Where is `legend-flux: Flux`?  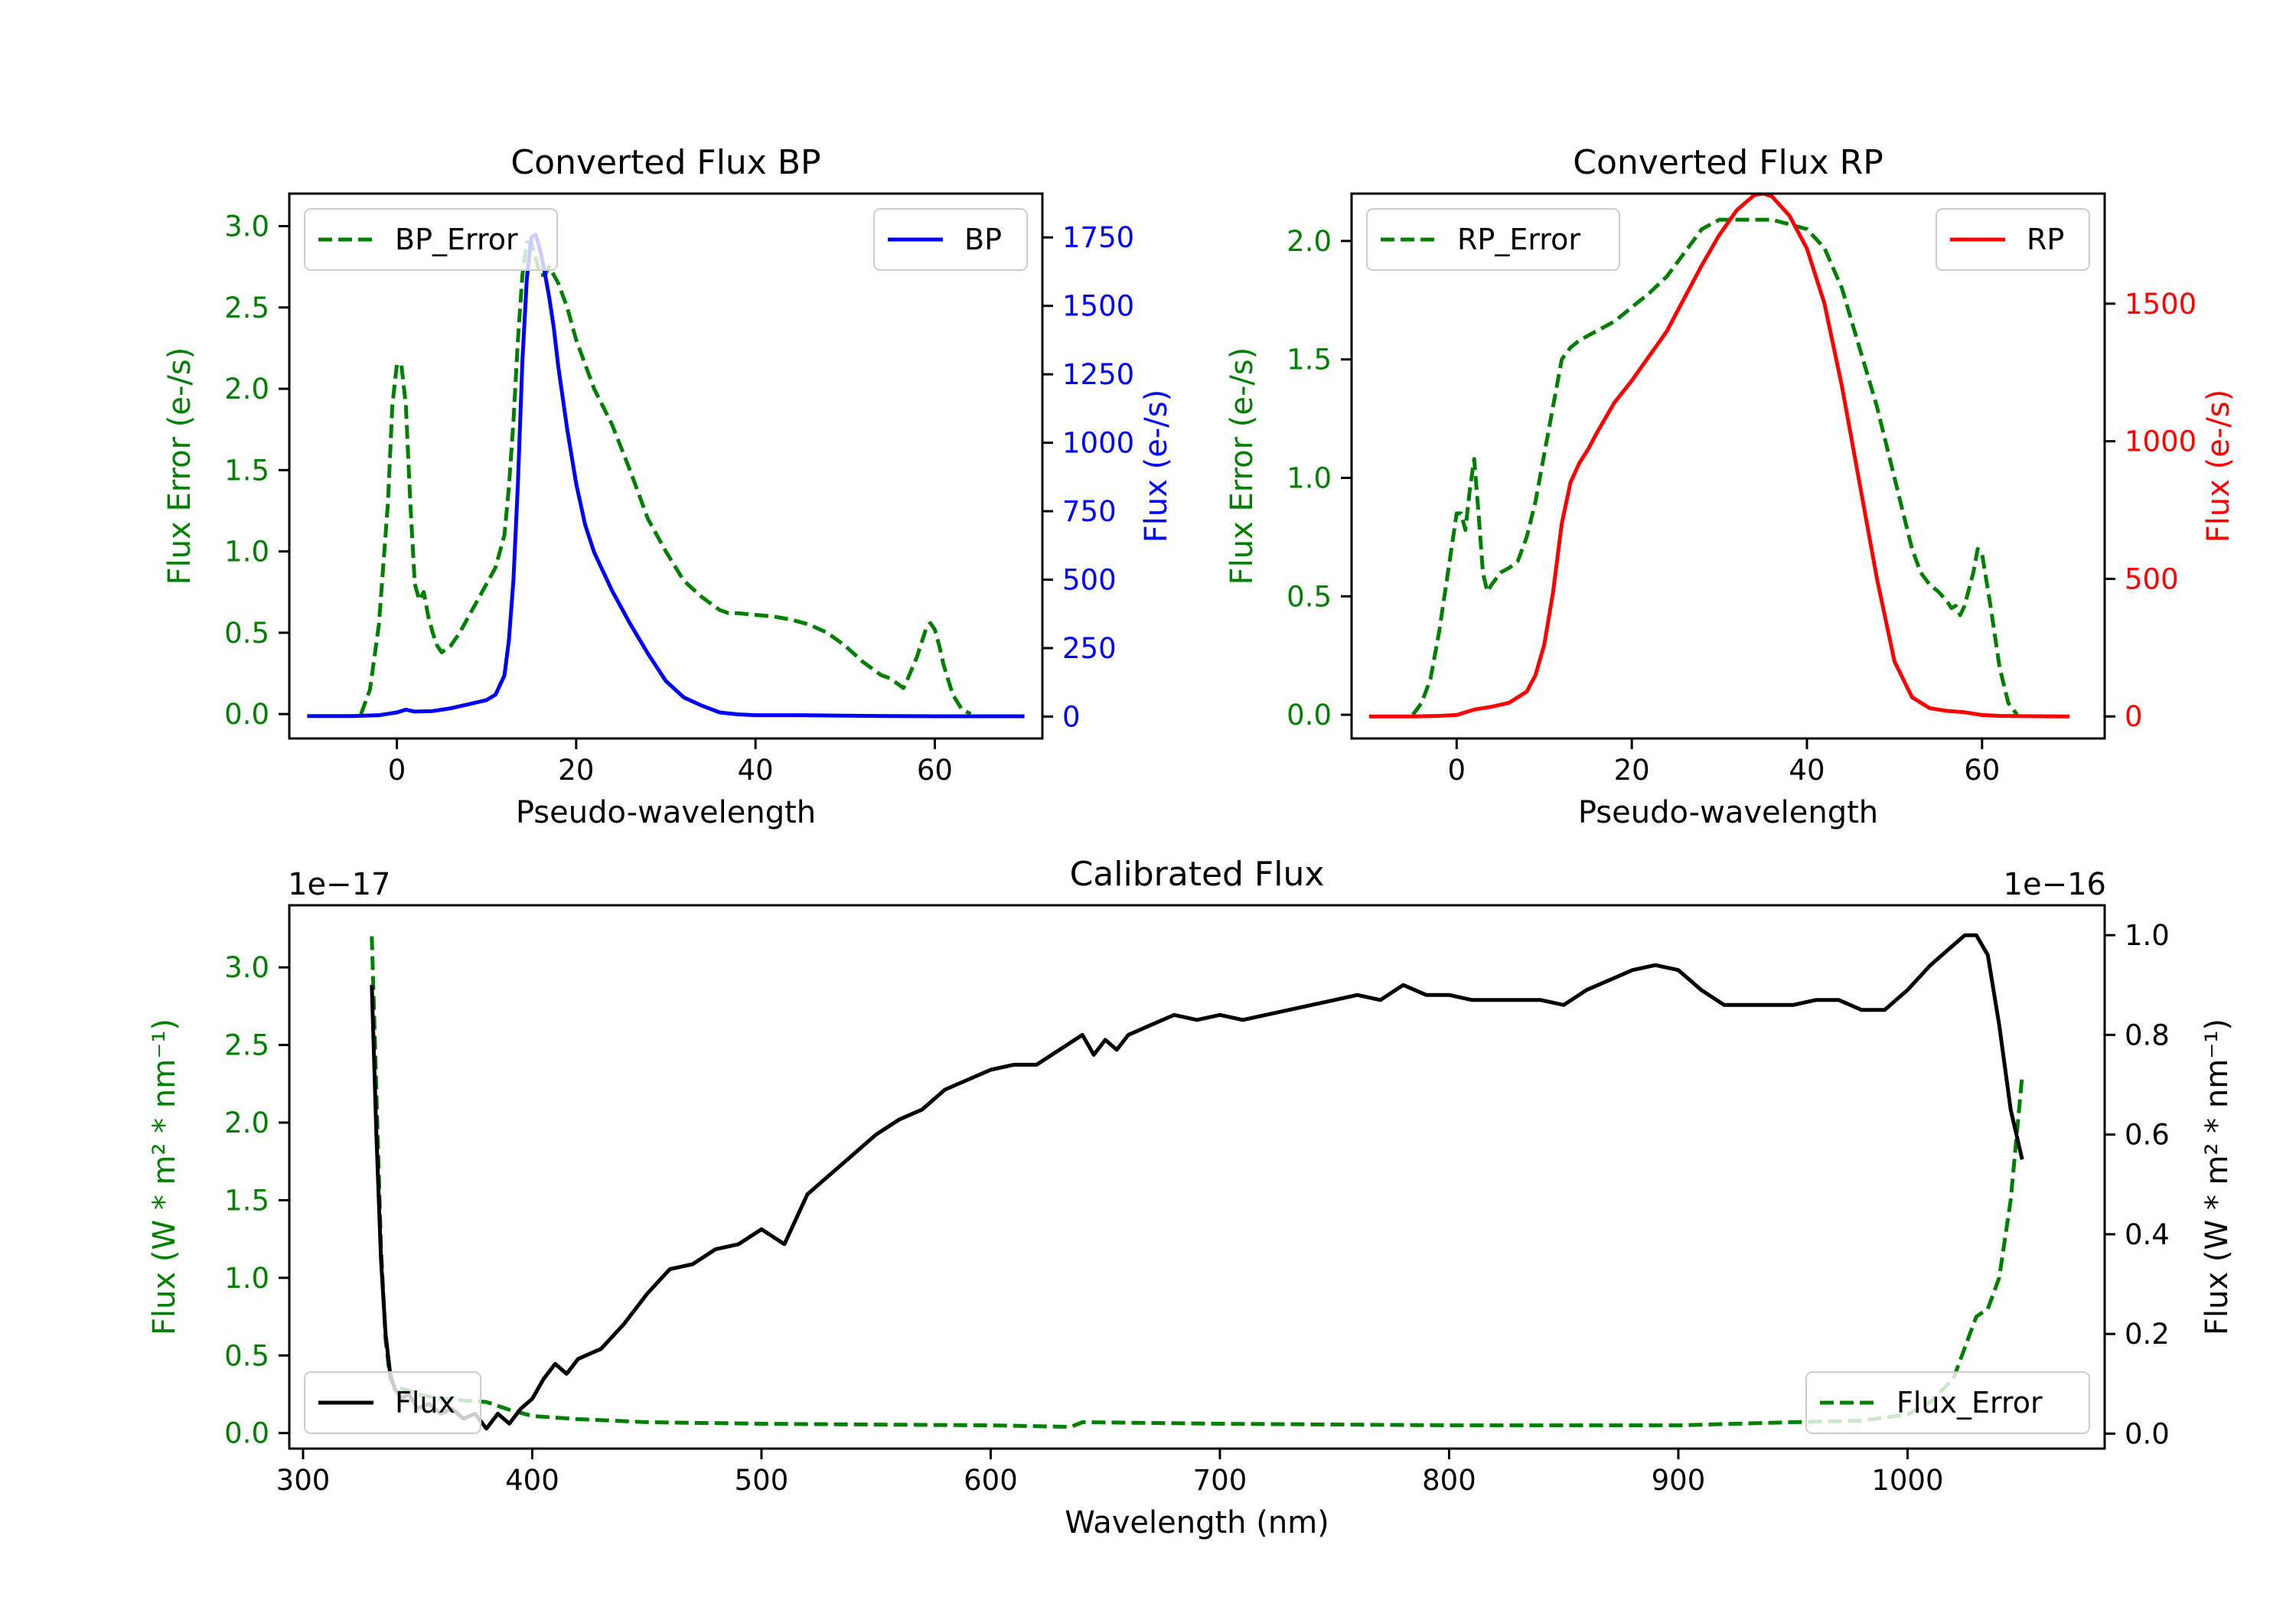 legend-flux: Flux is located at coordinates (392, 1402).